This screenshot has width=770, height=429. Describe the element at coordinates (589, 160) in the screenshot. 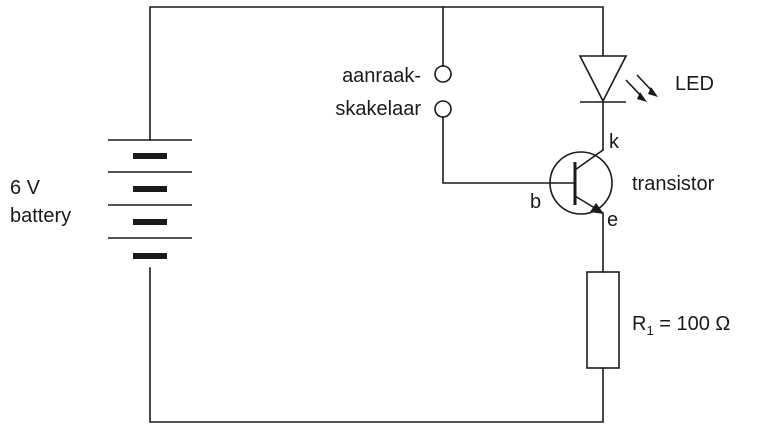

I see `transistor-collector-lead` at that location.